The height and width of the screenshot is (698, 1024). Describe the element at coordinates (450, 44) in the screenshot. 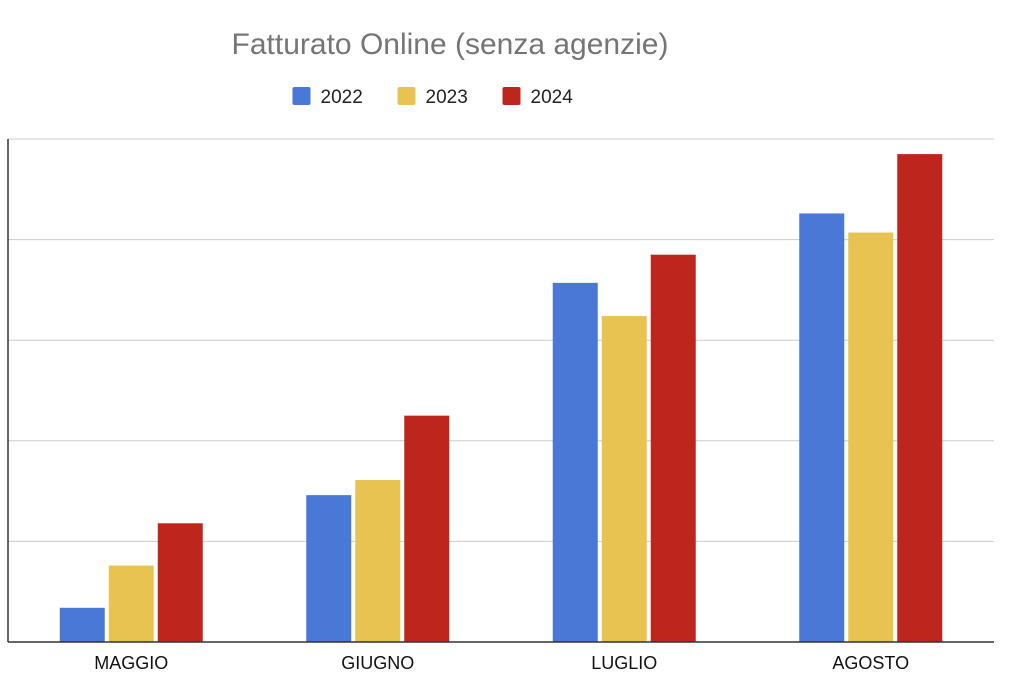

I see `chart-title: Fatturato Online (senza agenzie)` at that location.